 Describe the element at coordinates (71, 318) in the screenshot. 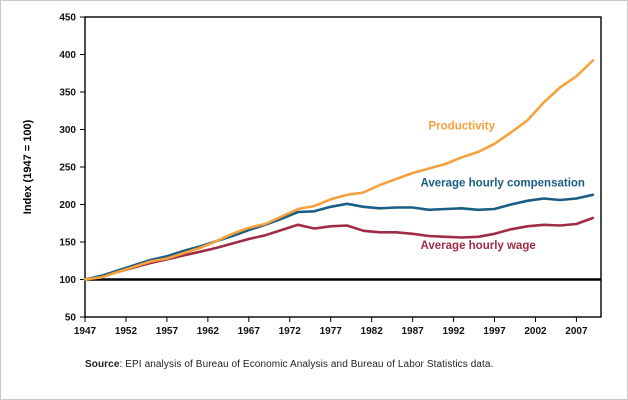

I see `y-tick-label: 50` at that location.